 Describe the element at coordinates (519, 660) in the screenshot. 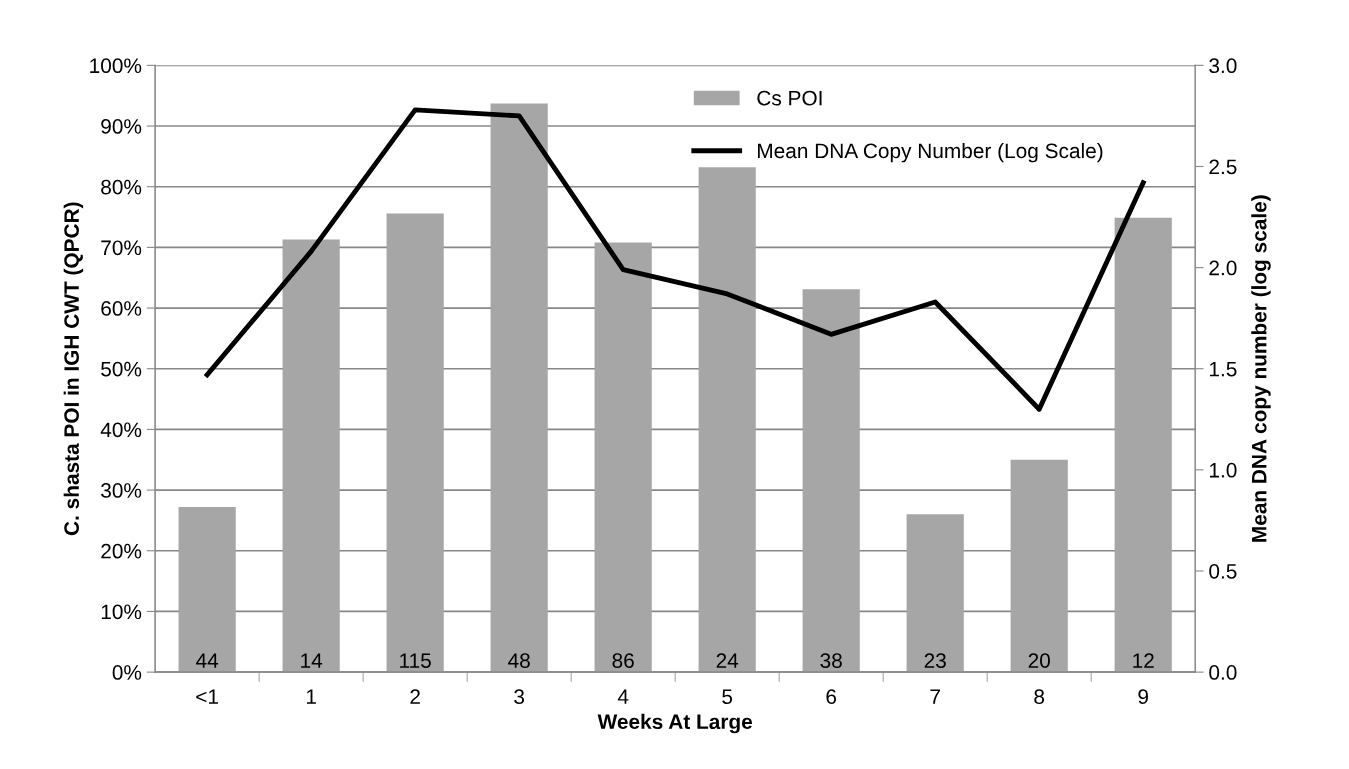

I see `annotation: 48` at that location.